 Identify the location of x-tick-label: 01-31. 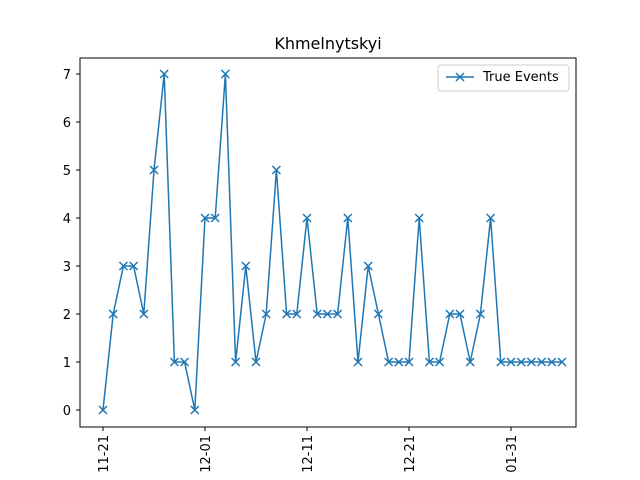
(512, 454).